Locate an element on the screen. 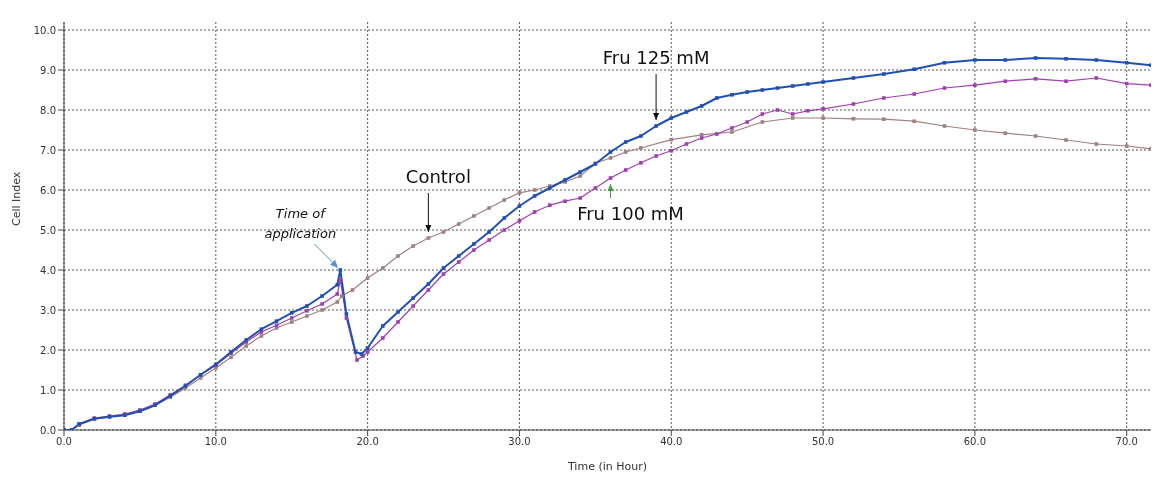  y-tick-label: 8.0 is located at coordinates (48, 110).